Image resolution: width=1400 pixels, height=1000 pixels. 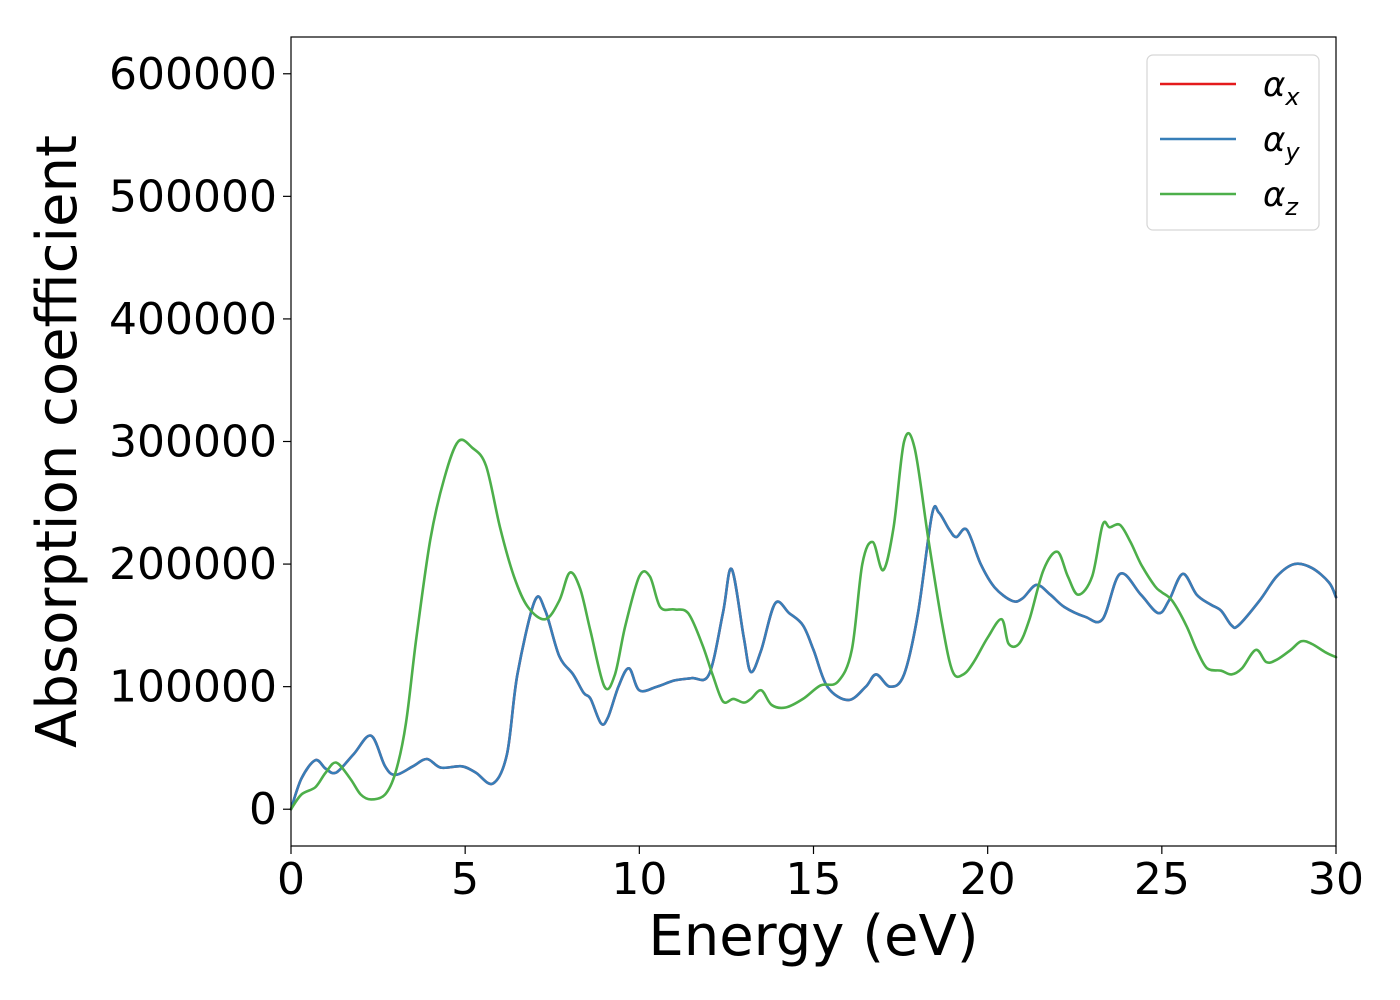 What do you see at coordinates (193, 319) in the screenshot?
I see `y-tick-label: 400000` at bounding box center [193, 319].